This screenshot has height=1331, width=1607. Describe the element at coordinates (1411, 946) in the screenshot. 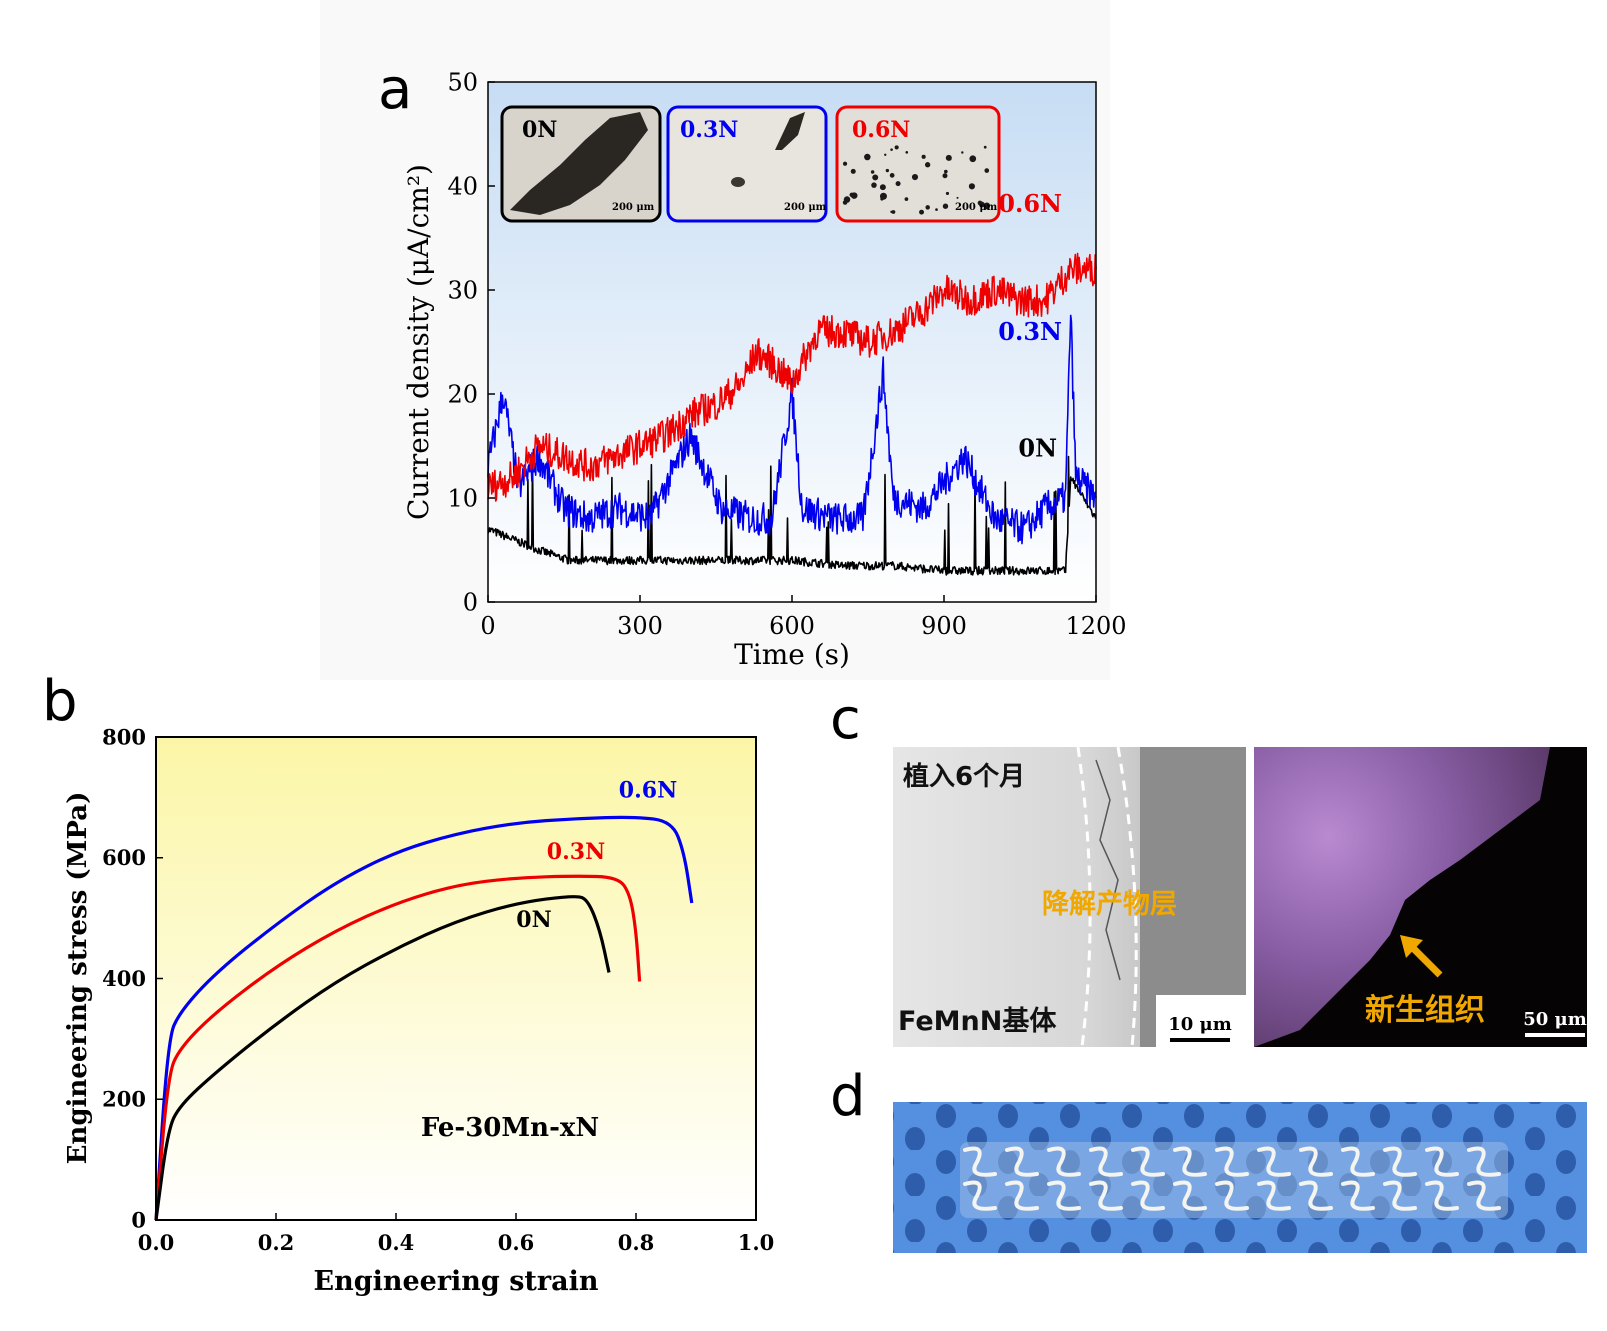

I see `tissue-arrow-icon` at that location.